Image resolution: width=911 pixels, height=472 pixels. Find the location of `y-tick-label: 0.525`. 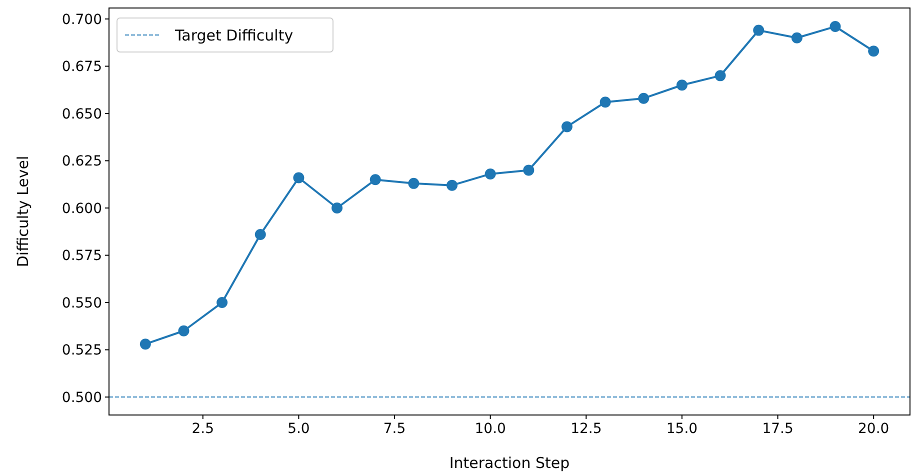

y-tick-label: 0.525 is located at coordinates (82, 350).